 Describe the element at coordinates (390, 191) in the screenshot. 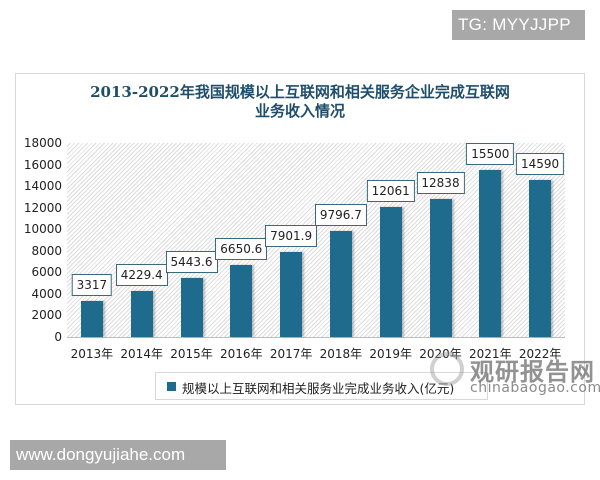

I see `data-label: 12061` at that location.